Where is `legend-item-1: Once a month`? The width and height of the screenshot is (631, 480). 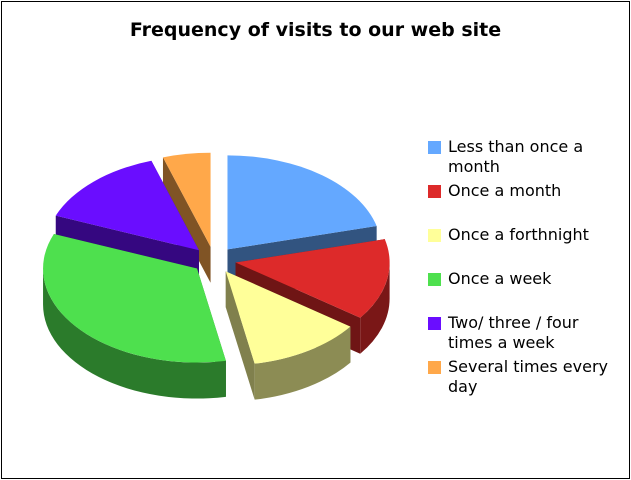 legend-item-1: Once a month is located at coordinates (528, 203).